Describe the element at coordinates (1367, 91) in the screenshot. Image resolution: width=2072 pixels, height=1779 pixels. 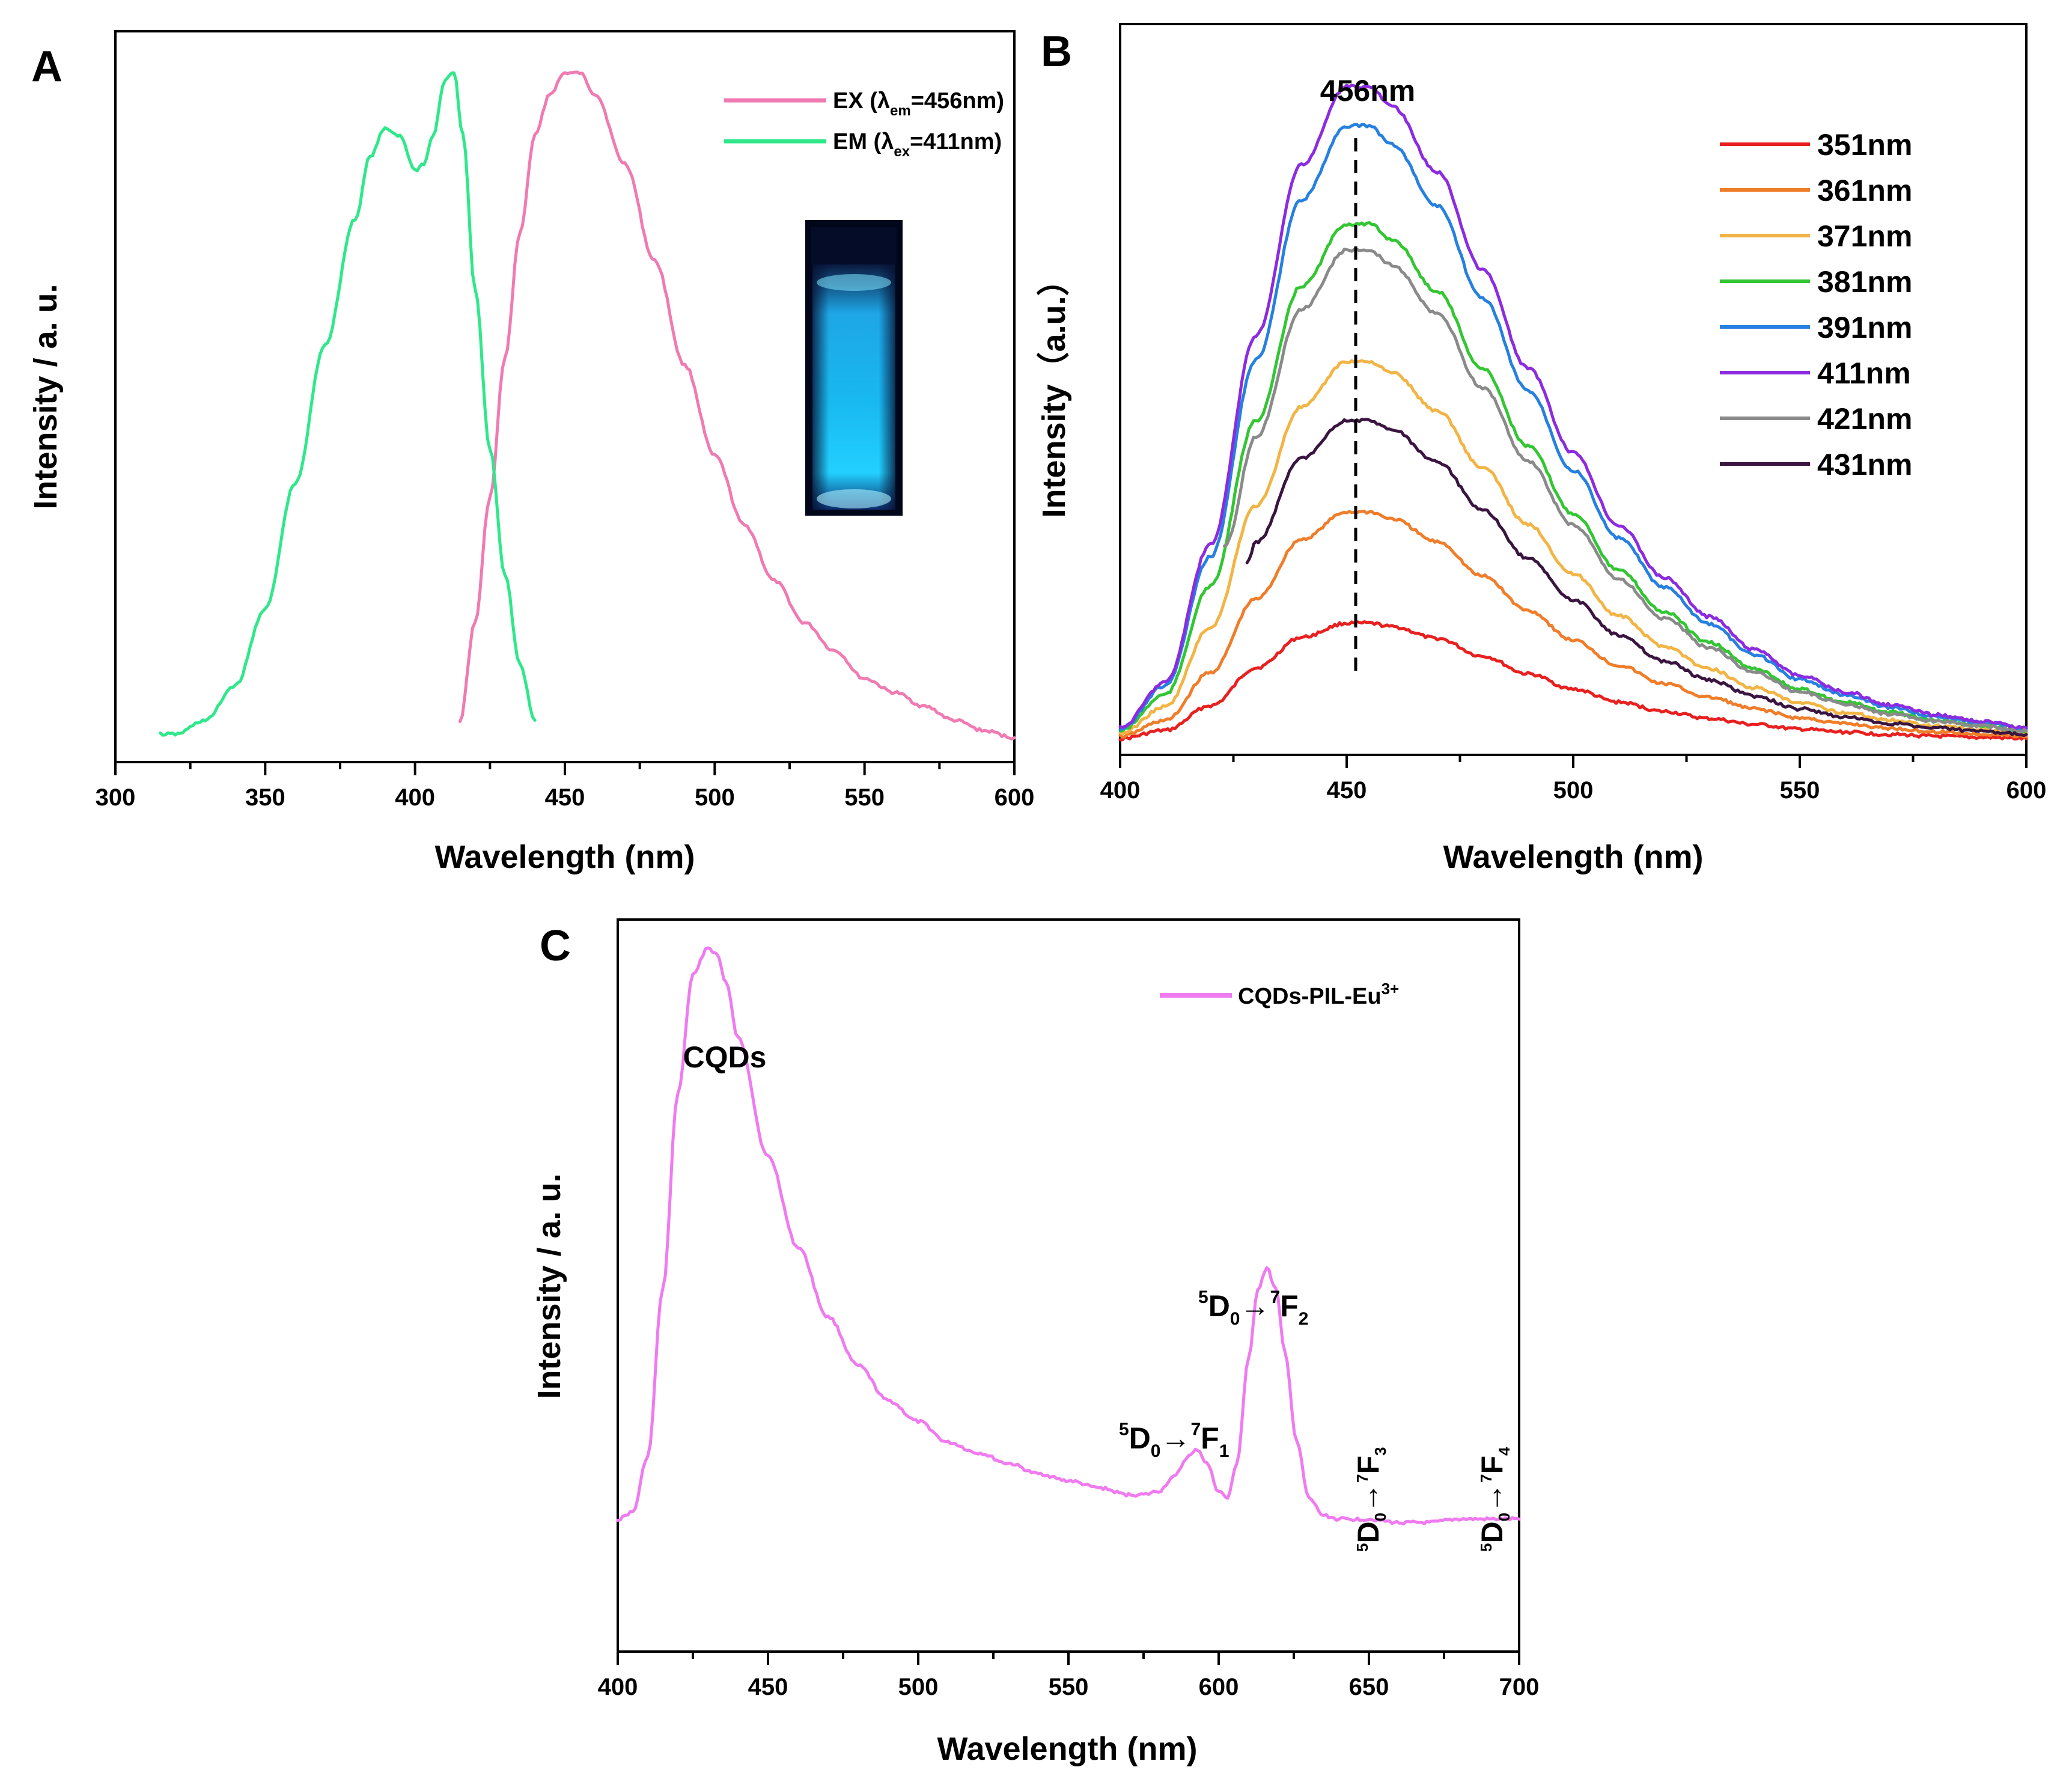
I see `peak-marker-label: 456nm` at that location.